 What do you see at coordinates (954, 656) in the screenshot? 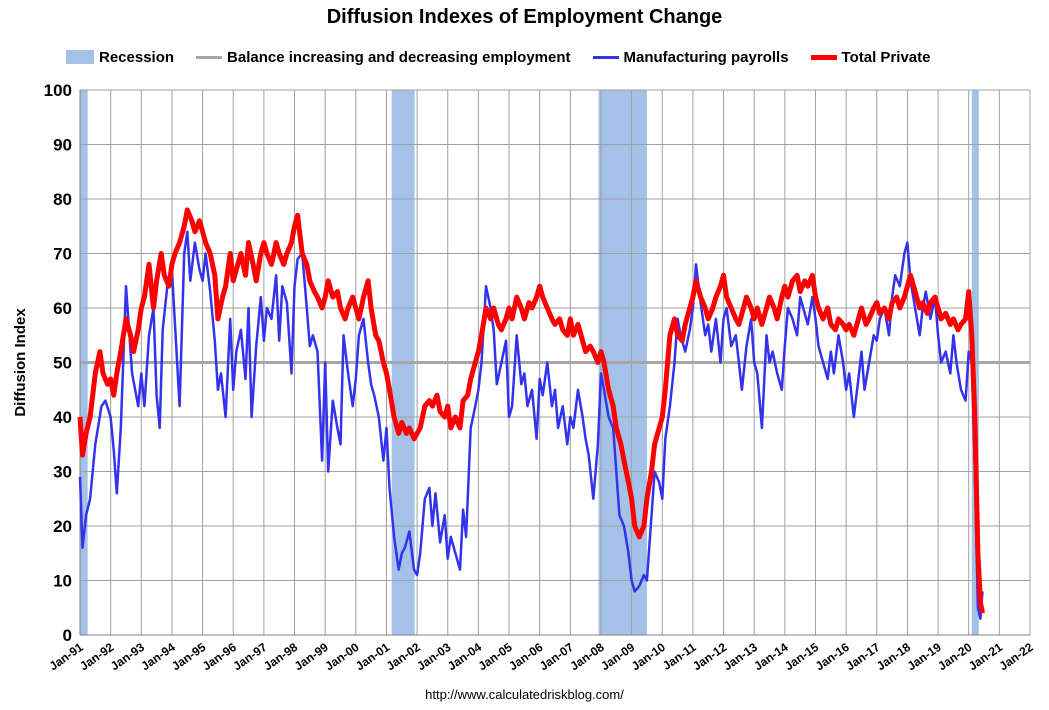
I see `x-tick-label-29: Jan-20` at bounding box center [954, 656].